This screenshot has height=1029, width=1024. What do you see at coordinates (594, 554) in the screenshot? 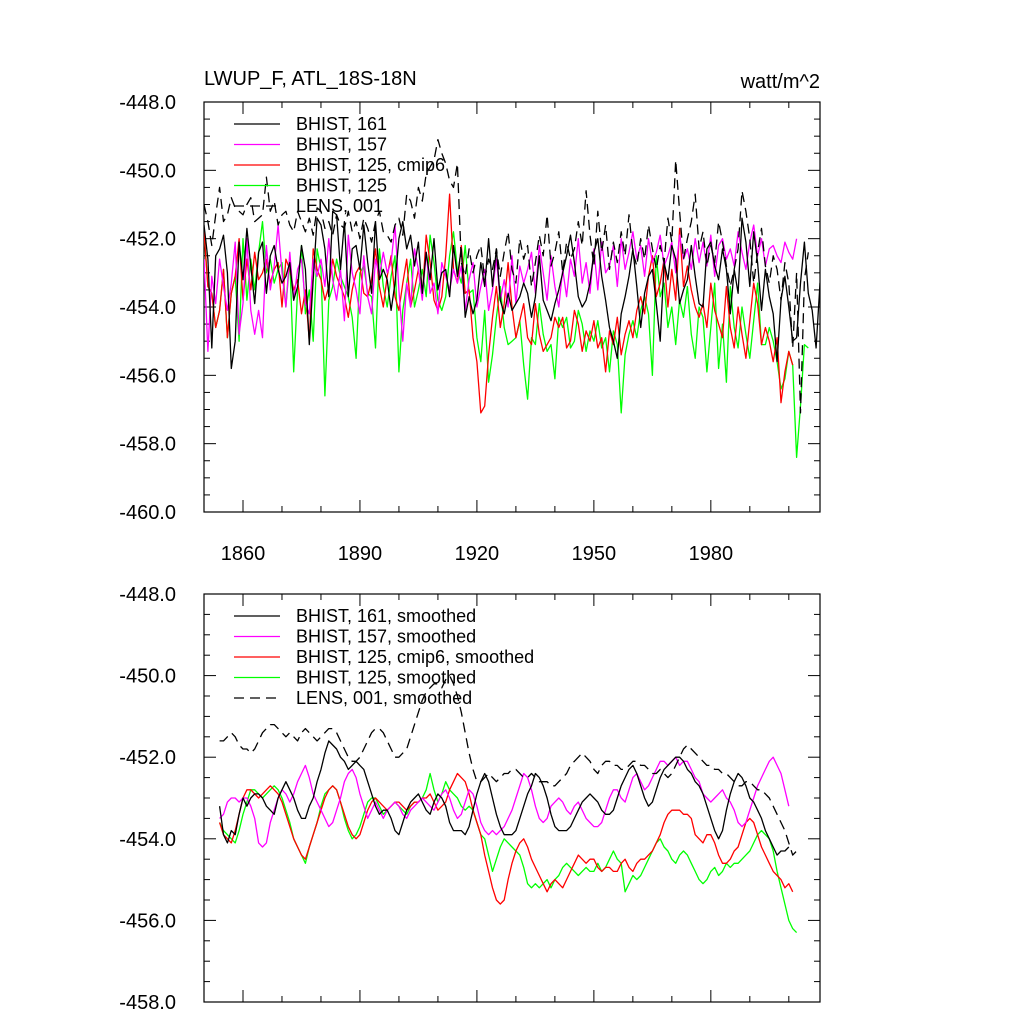
I see `top-xtick-label: 1950` at bounding box center [594, 554].